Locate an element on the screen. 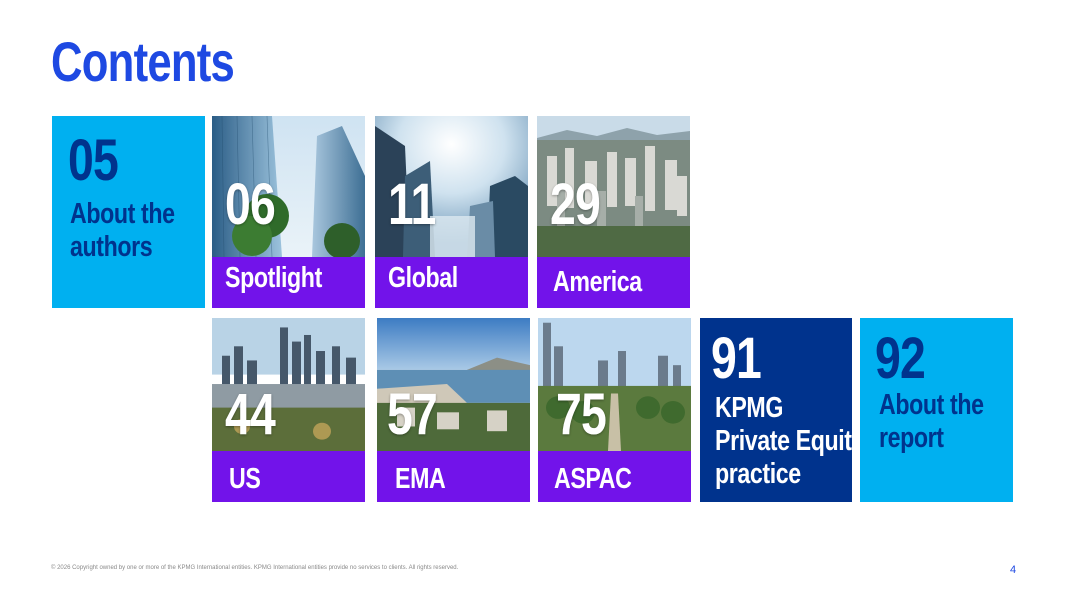 This screenshot has height=600, width=1067. tile-america: 29 America is located at coordinates (613, 212).